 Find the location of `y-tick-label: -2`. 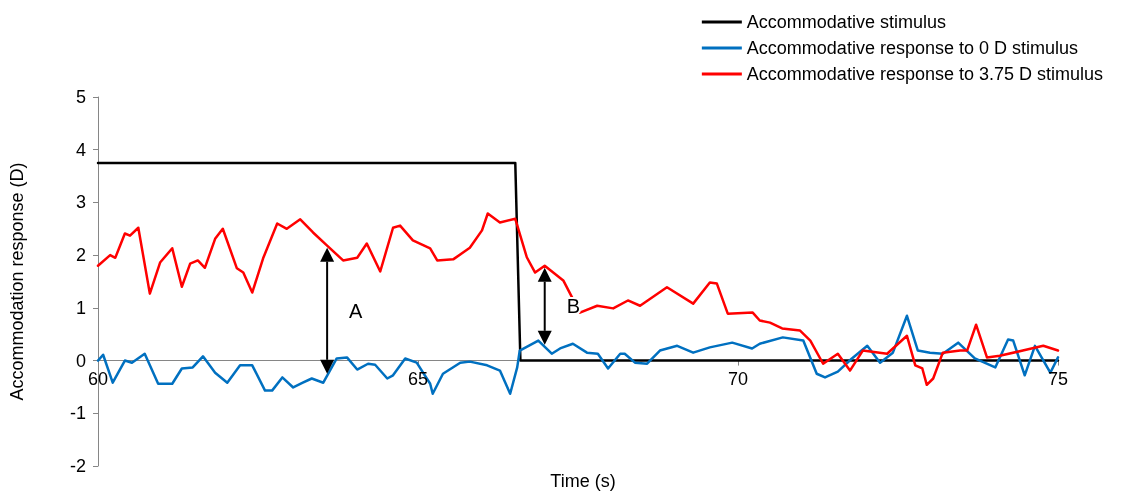

y-tick-label: -2 is located at coordinates (77, 466).